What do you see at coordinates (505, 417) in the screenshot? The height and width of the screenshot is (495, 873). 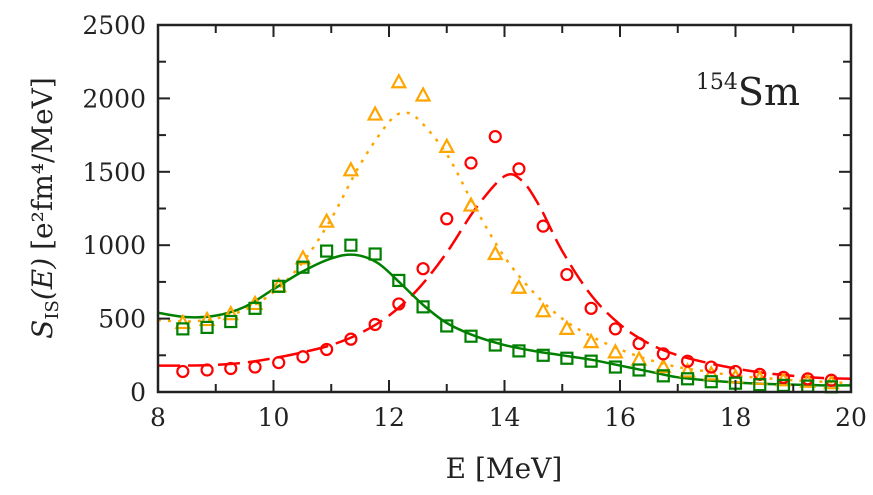 I see `x-tick-label: 14` at bounding box center [505, 417].